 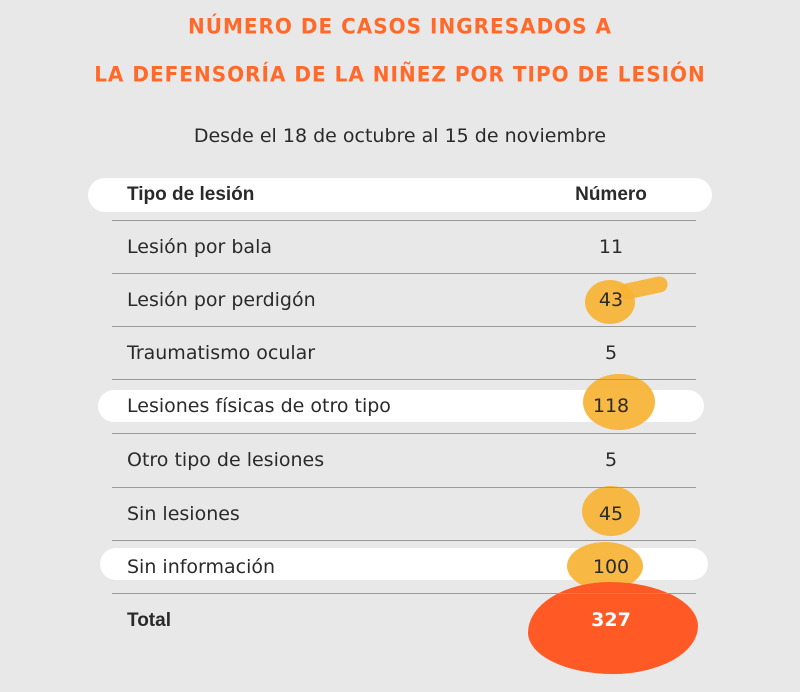 I want to click on table-header: Tipo de lesión Número, so click(x=404, y=194).